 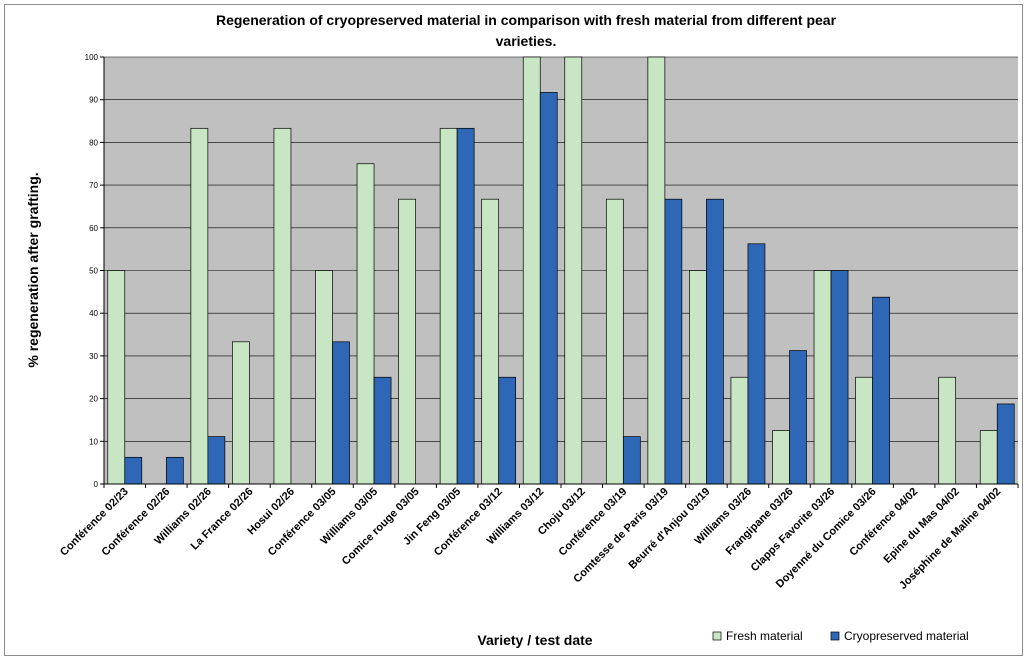 I want to click on y-tick-label: 40, so click(x=93, y=313).